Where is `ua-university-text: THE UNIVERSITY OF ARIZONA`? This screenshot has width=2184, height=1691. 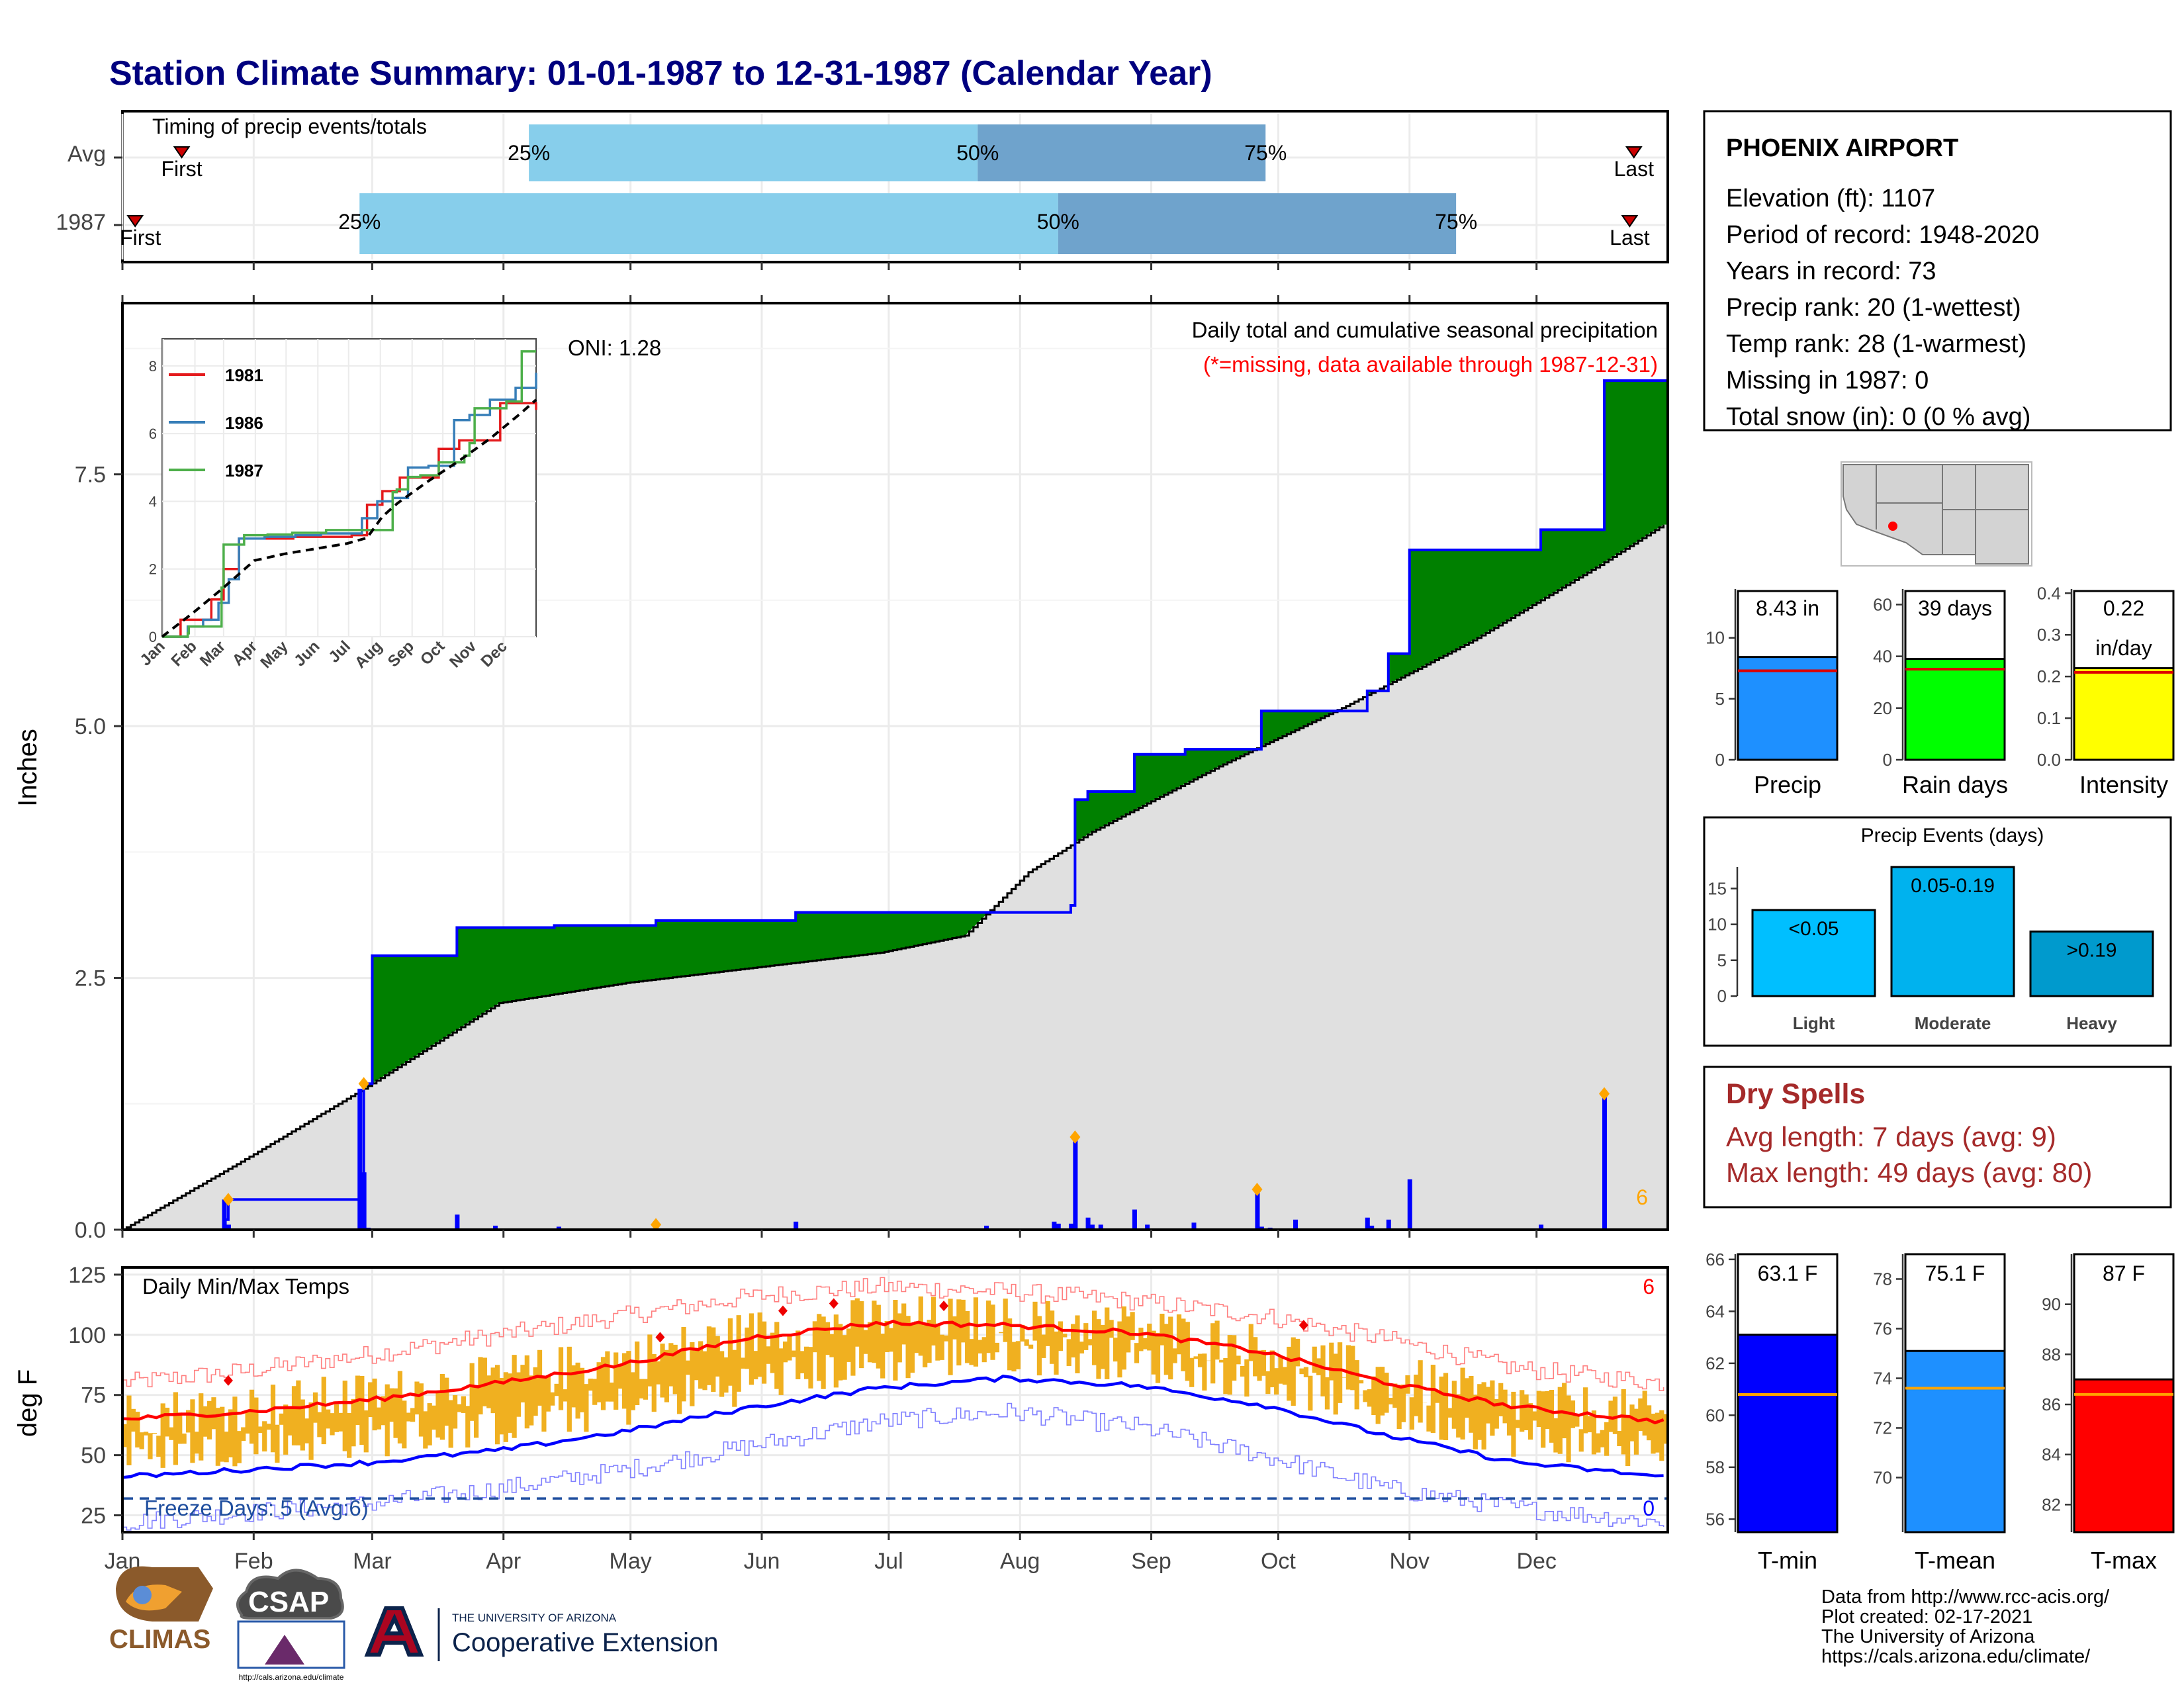 ua-university-text: THE UNIVERSITY OF ARIZONA is located at coordinates (534, 1618).